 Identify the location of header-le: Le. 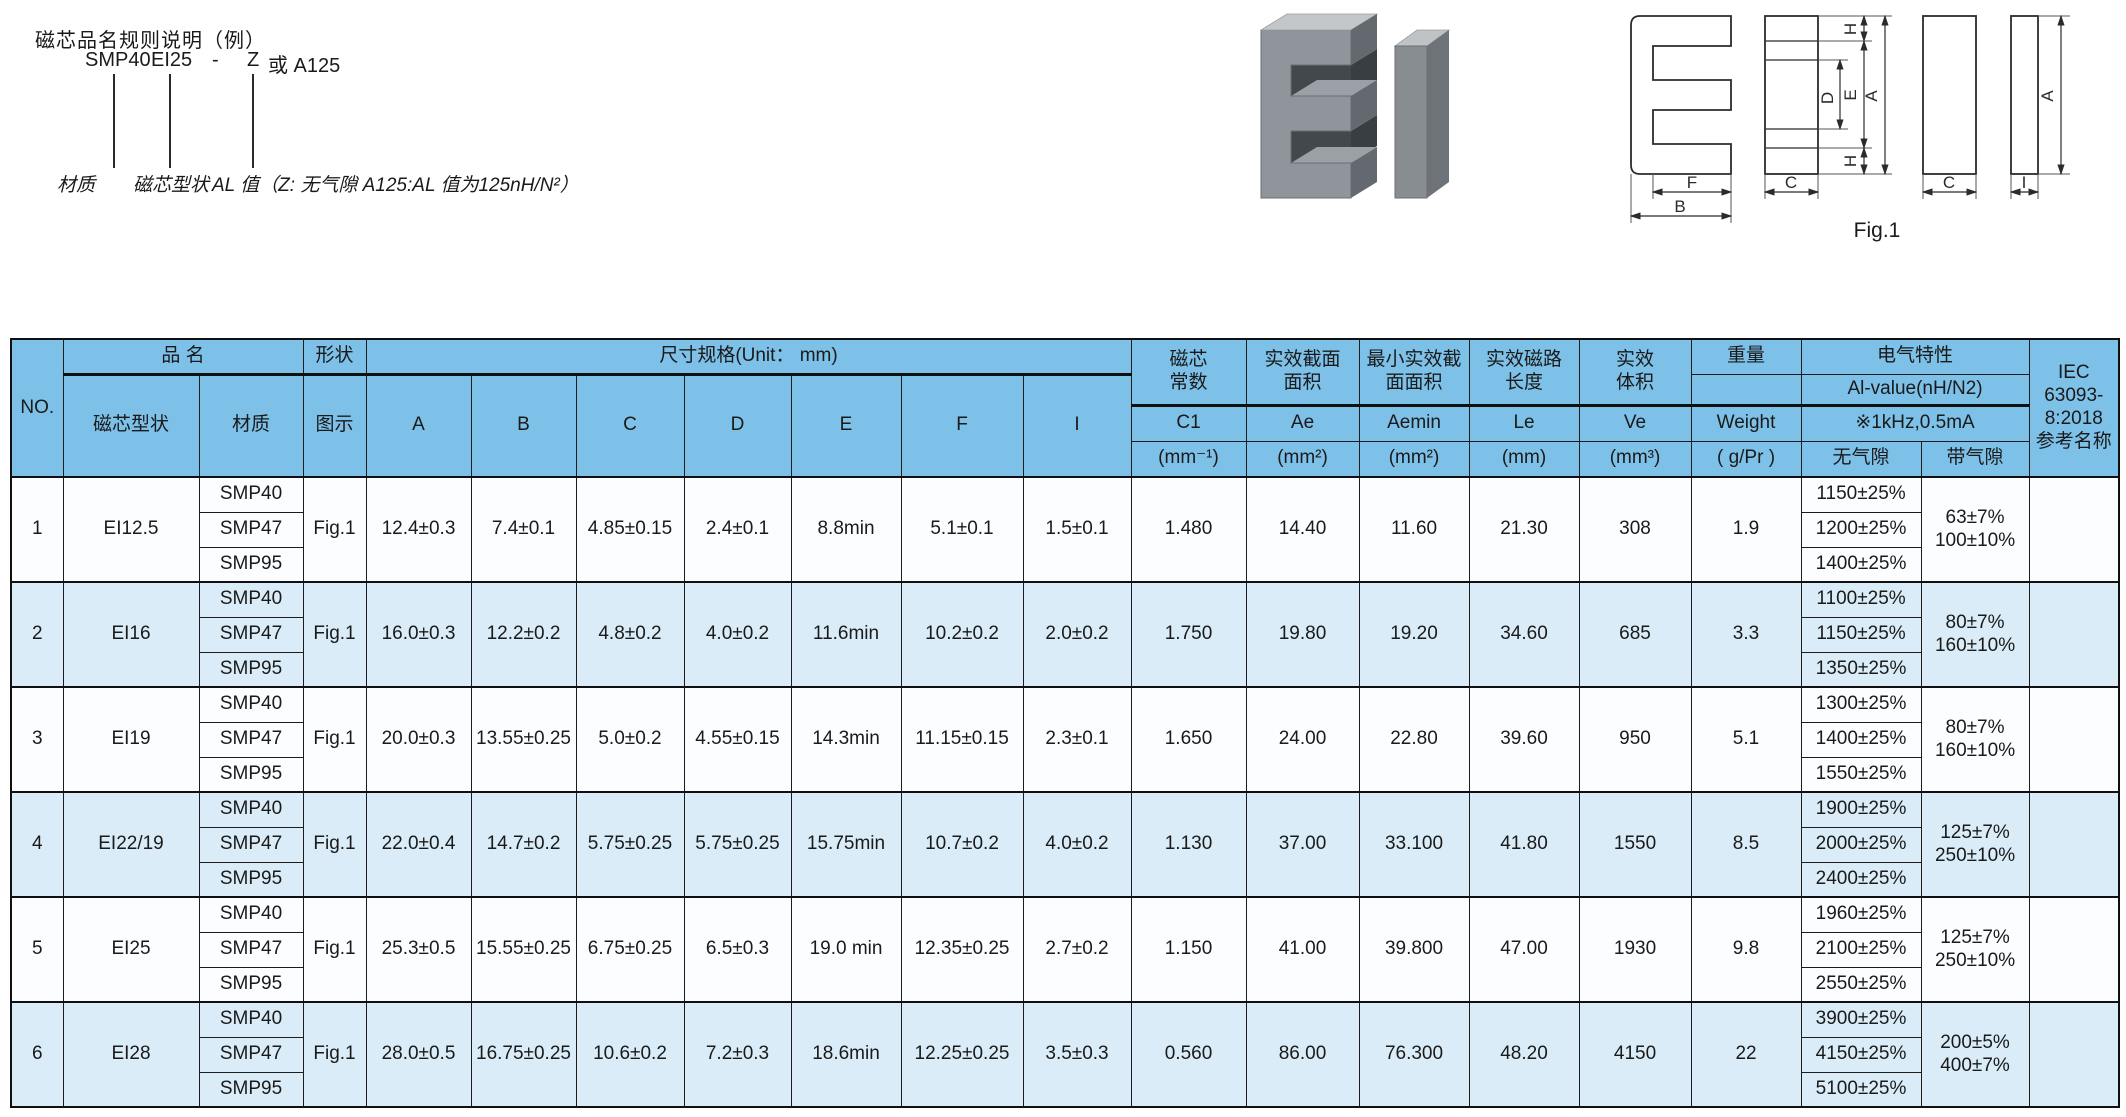
(1524, 423).